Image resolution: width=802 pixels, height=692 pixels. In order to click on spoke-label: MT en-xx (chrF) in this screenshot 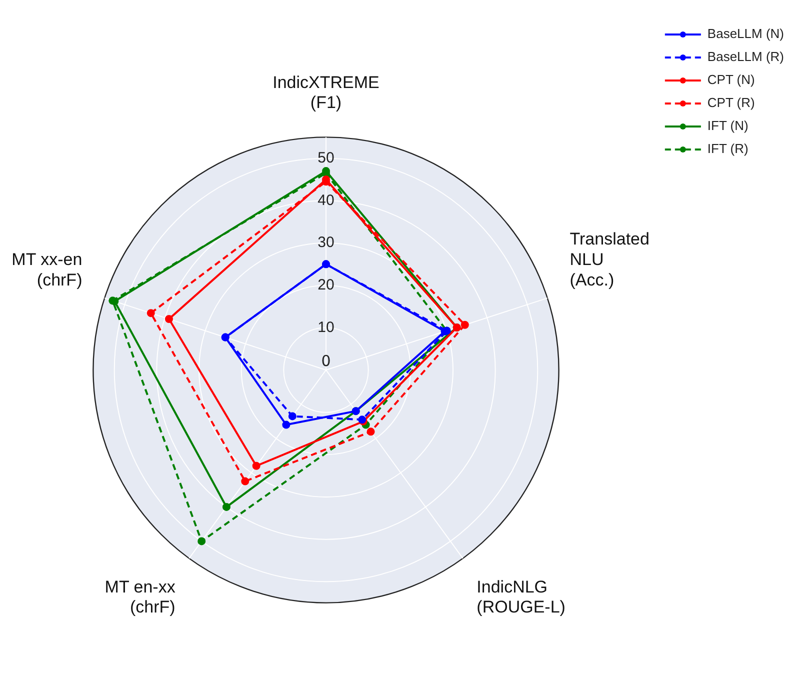, I will do `click(140, 597)`.